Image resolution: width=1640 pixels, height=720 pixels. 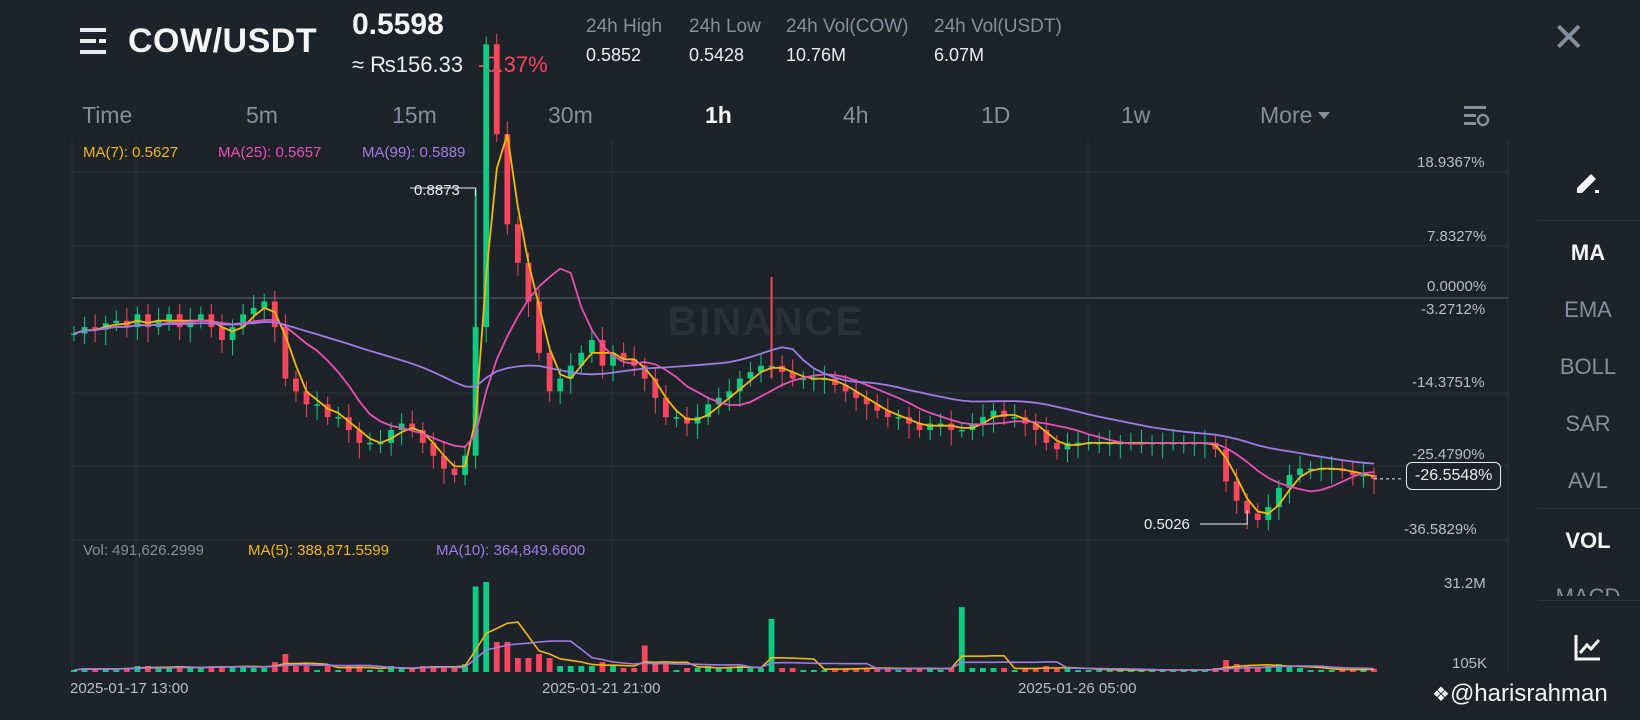 I want to click on sidebar-item-boll: BOLL, so click(x=1588, y=366).